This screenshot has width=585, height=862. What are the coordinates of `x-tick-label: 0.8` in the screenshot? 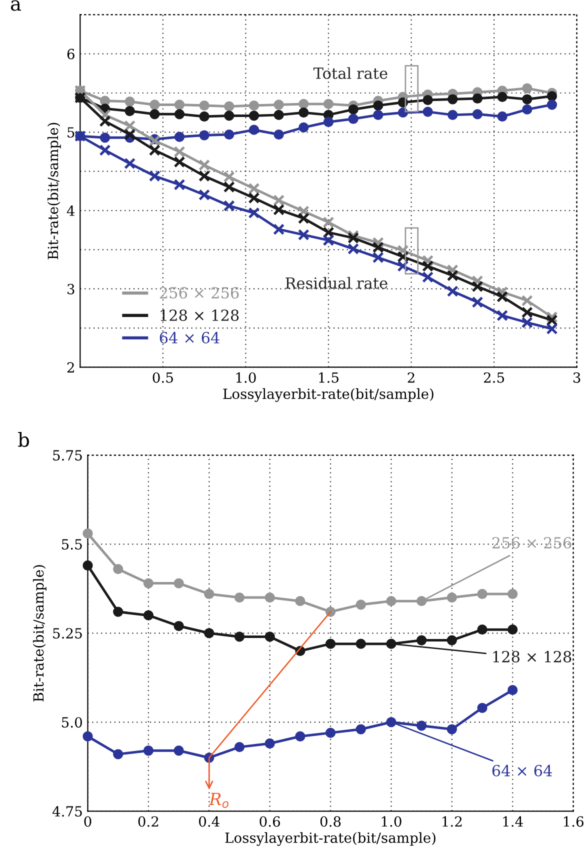 It's located at (330, 821).